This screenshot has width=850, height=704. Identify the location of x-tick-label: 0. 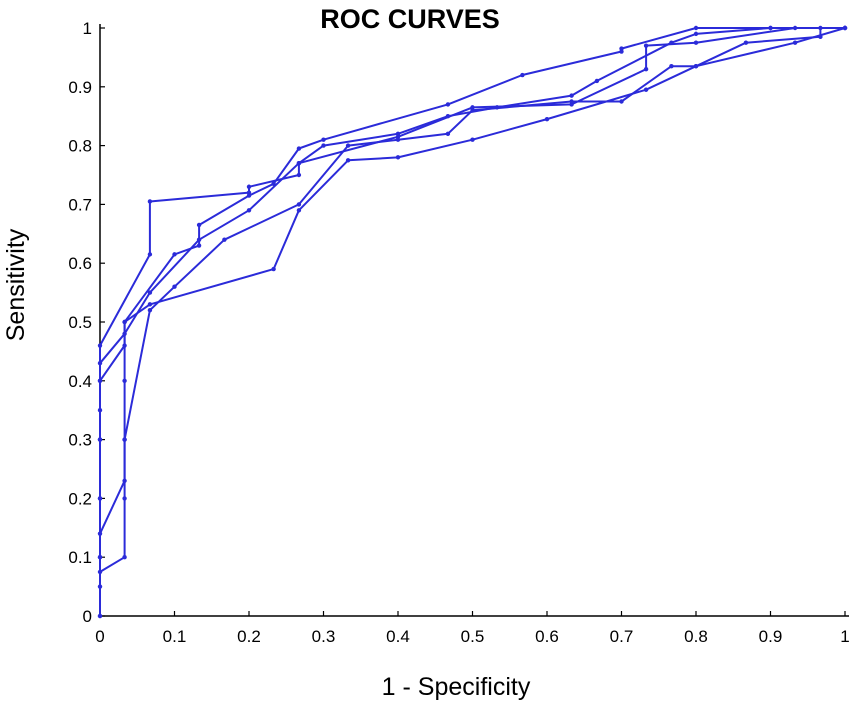
(99, 636).